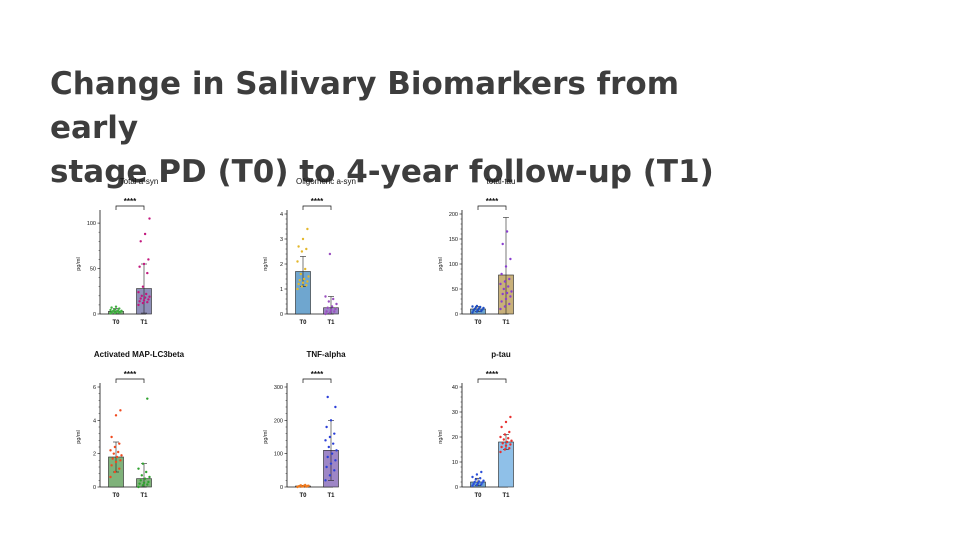 This screenshot has height=540, width=960. Describe the element at coordinates (281, 290) in the screenshot. I see `y-tick-label: 1` at that location.